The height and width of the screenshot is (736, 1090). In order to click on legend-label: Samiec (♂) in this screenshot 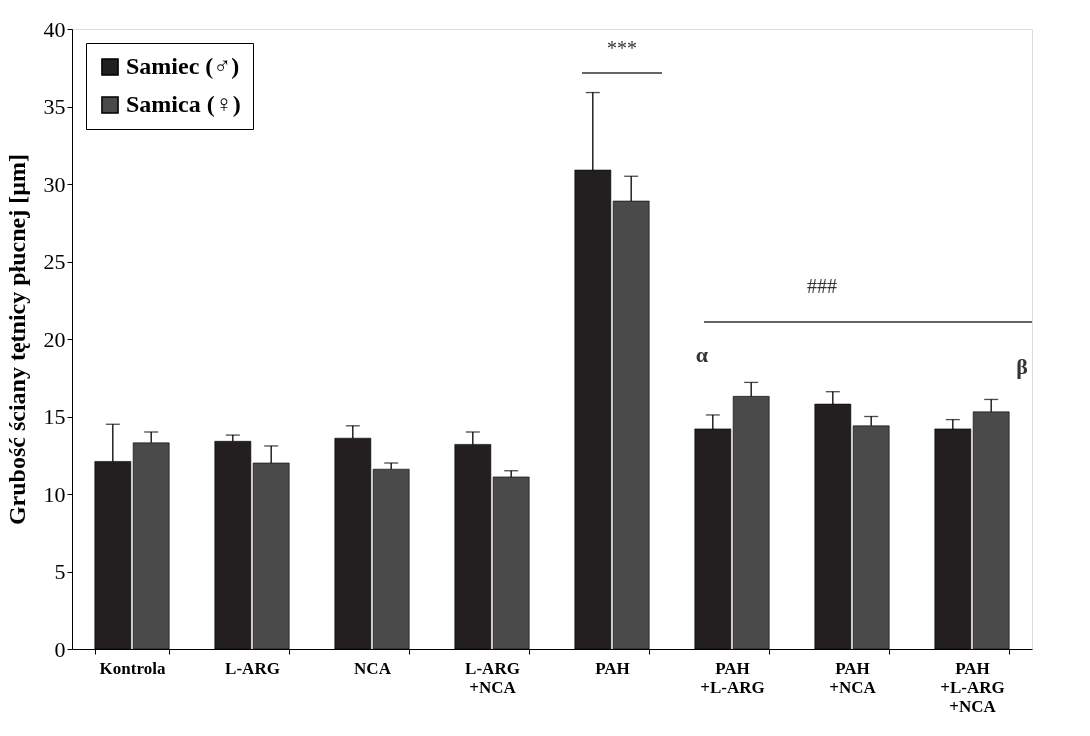, I will do `click(183, 66)`.